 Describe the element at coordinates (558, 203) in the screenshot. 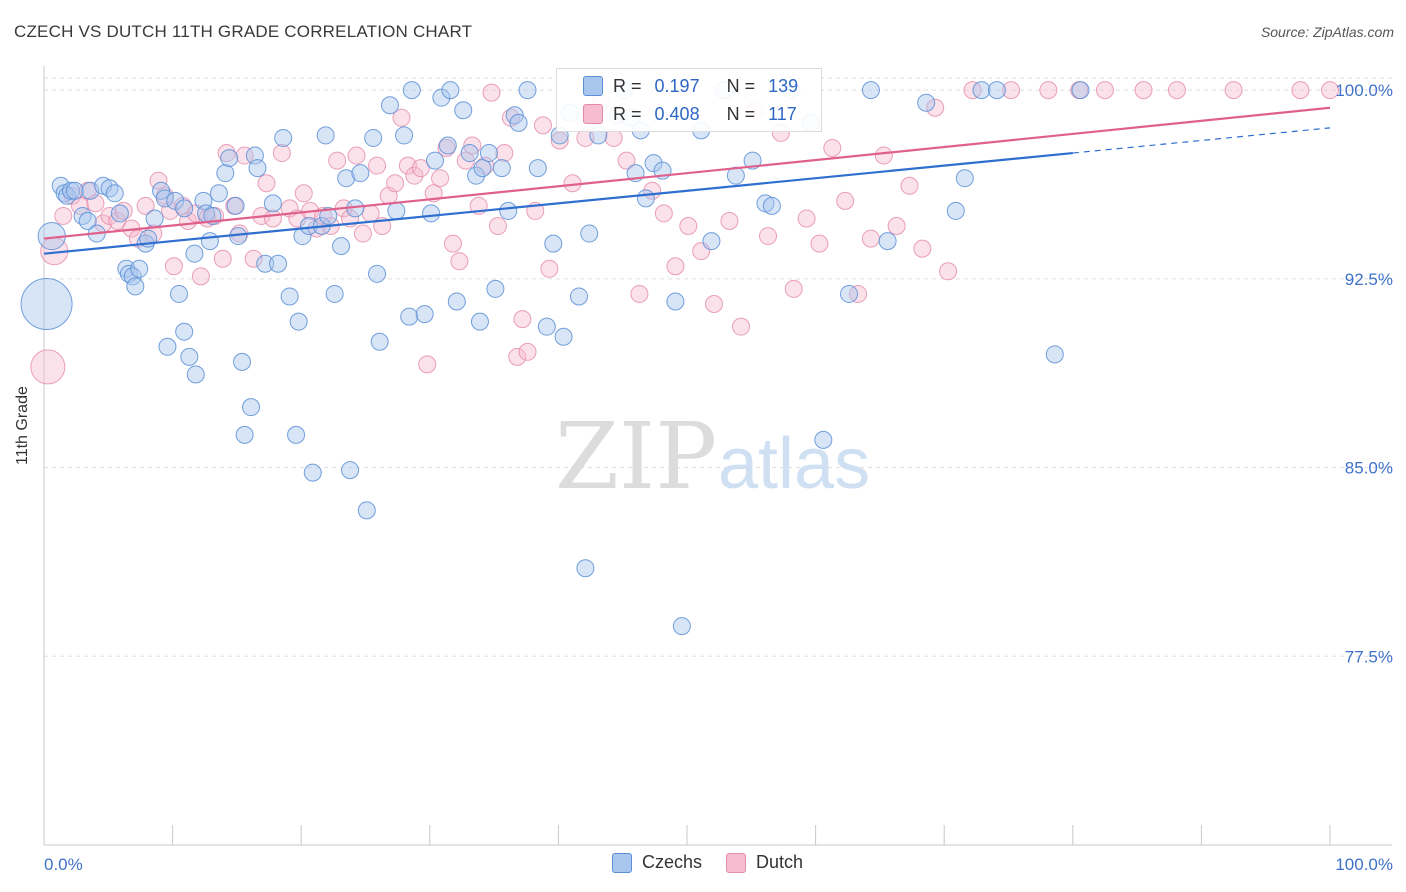

I see `czech-trend-line` at that location.